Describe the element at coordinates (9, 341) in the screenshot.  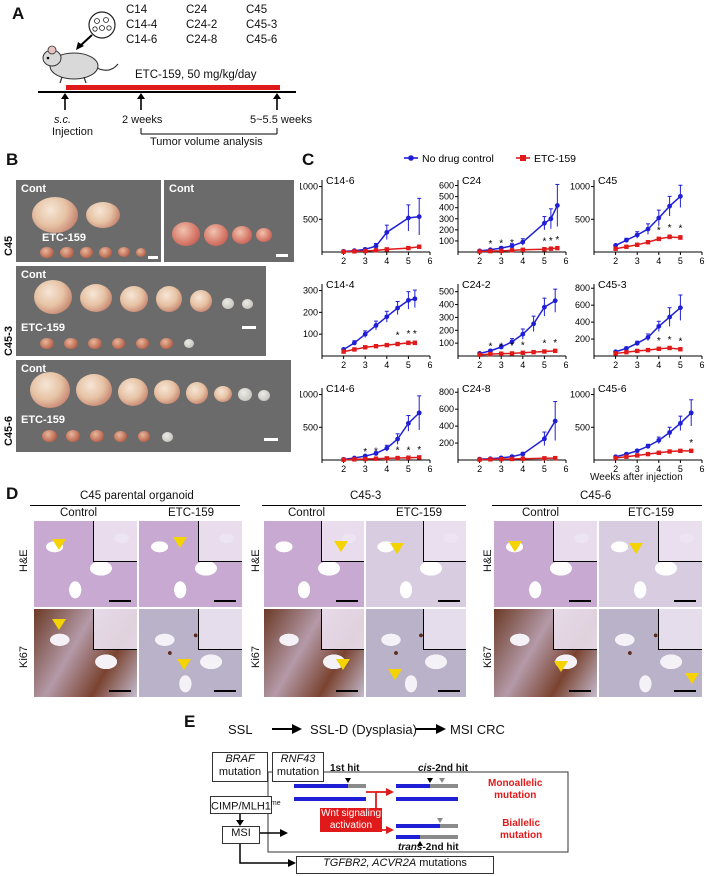
I see `row-label-c45-3: C45-3` at that location.